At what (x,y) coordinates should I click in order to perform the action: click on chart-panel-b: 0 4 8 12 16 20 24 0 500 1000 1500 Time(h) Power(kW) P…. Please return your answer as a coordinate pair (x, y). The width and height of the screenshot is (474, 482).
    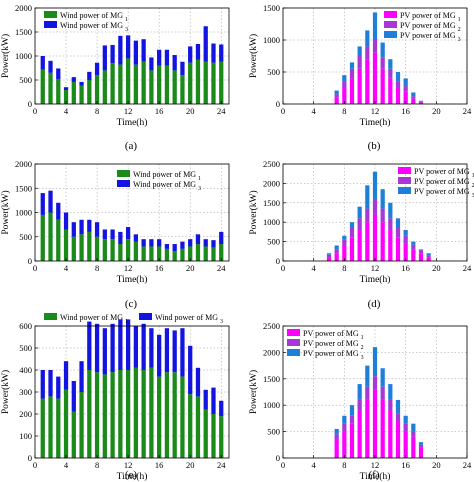
    Looking at the image, I should click on (360, 77).